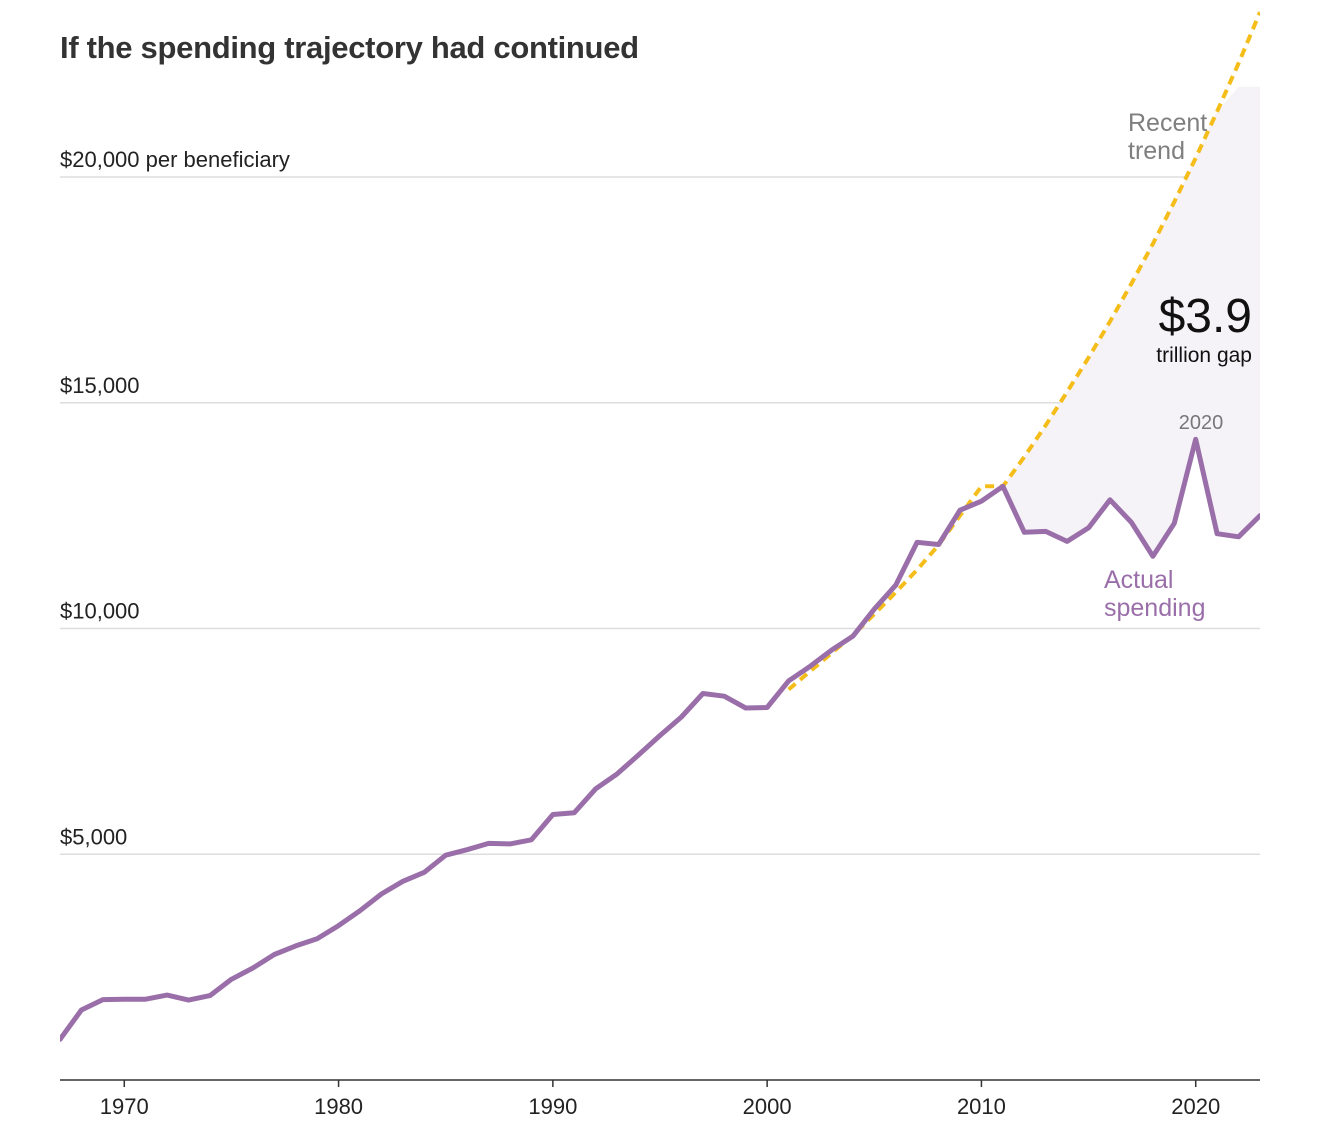 This screenshot has width=1344, height=1148. What do you see at coordinates (552, 1106) in the screenshot?
I see `x-tick-label: 1990` at bounding box center [552, 1106].